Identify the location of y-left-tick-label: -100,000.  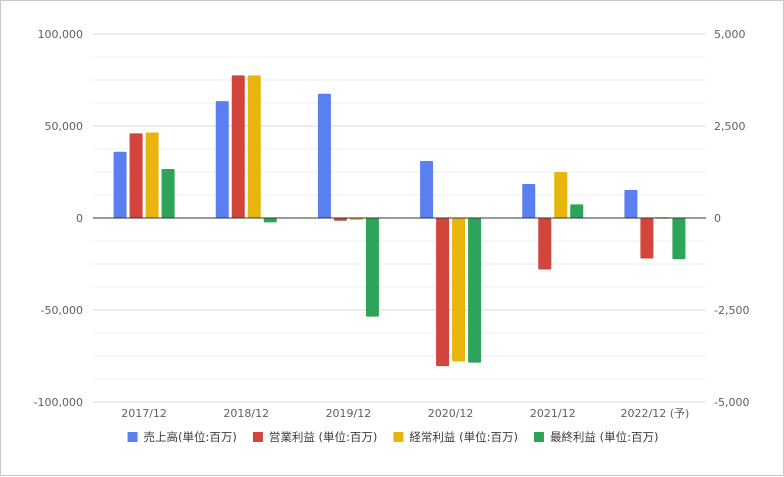
(58, 402).